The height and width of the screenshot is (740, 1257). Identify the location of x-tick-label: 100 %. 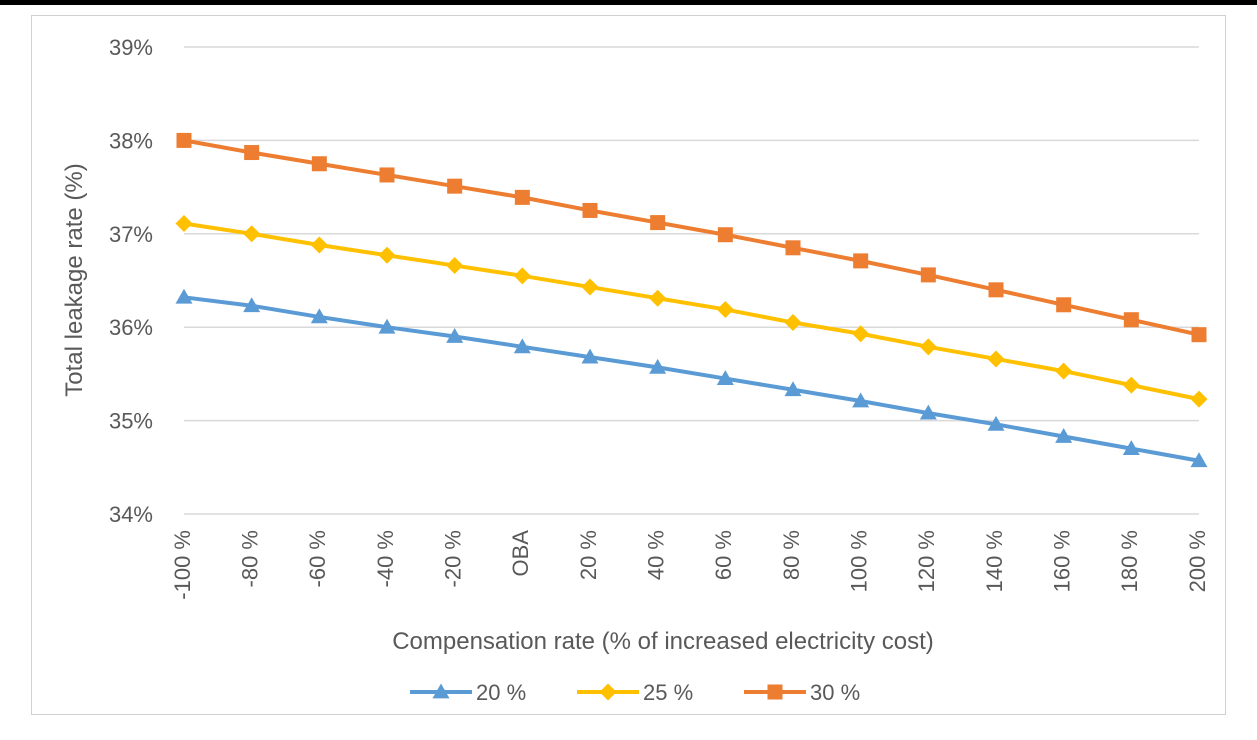
(858, 561).